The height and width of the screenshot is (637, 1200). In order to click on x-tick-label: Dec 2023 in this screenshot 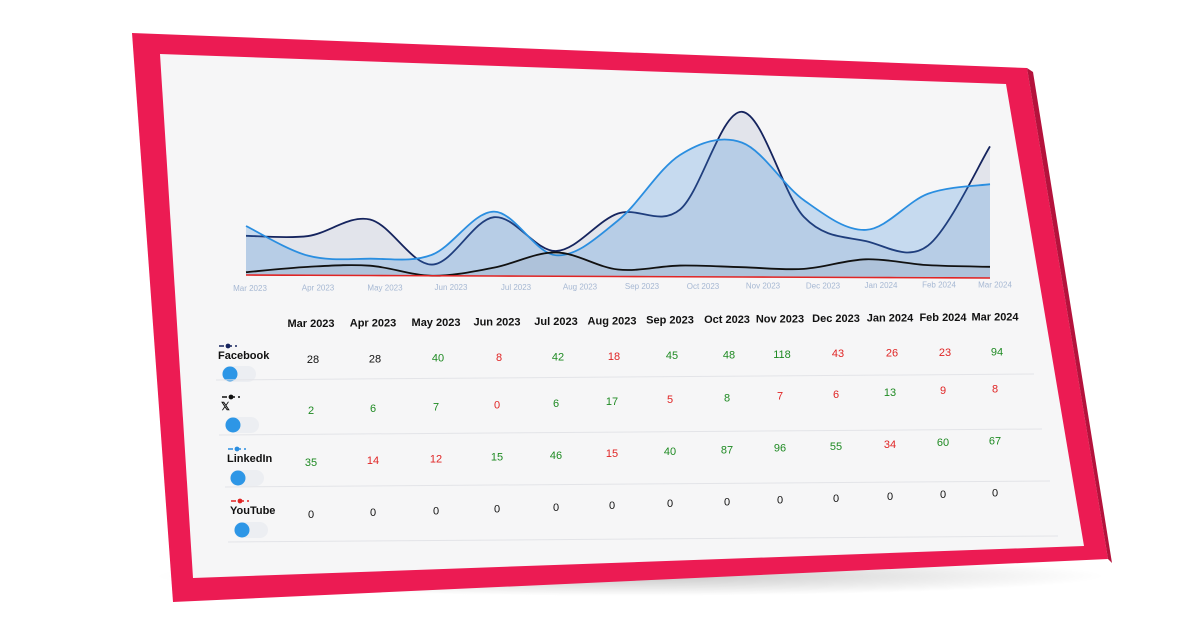, I will do `click(823, 285)`.